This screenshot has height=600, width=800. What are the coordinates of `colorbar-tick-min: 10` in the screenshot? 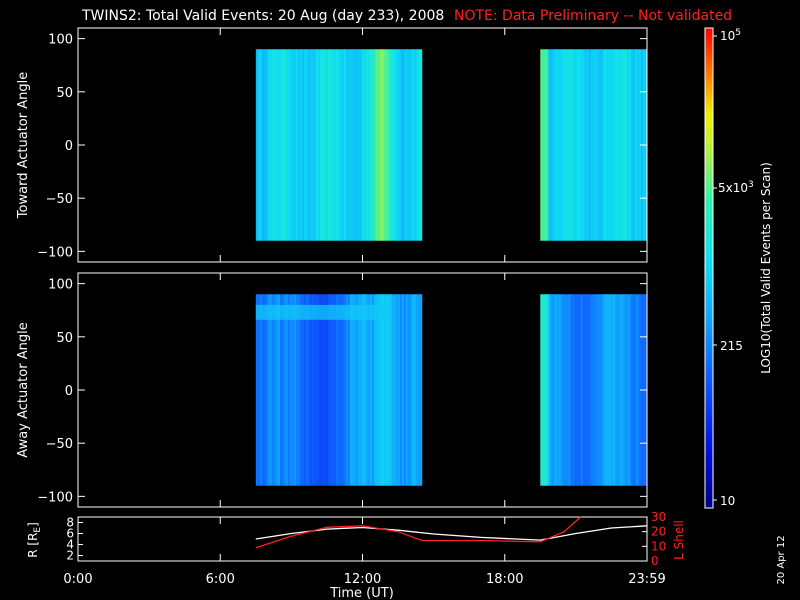 It's located at (727, 501).